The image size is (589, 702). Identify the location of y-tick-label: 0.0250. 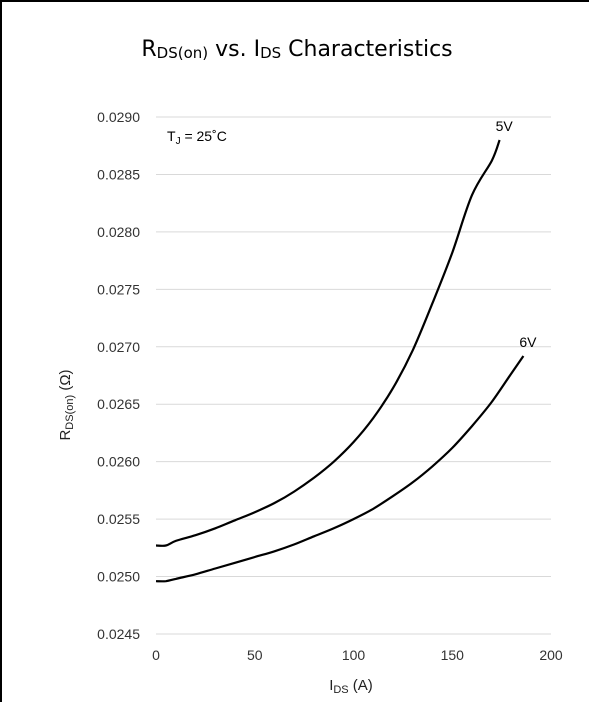
(118, 577).